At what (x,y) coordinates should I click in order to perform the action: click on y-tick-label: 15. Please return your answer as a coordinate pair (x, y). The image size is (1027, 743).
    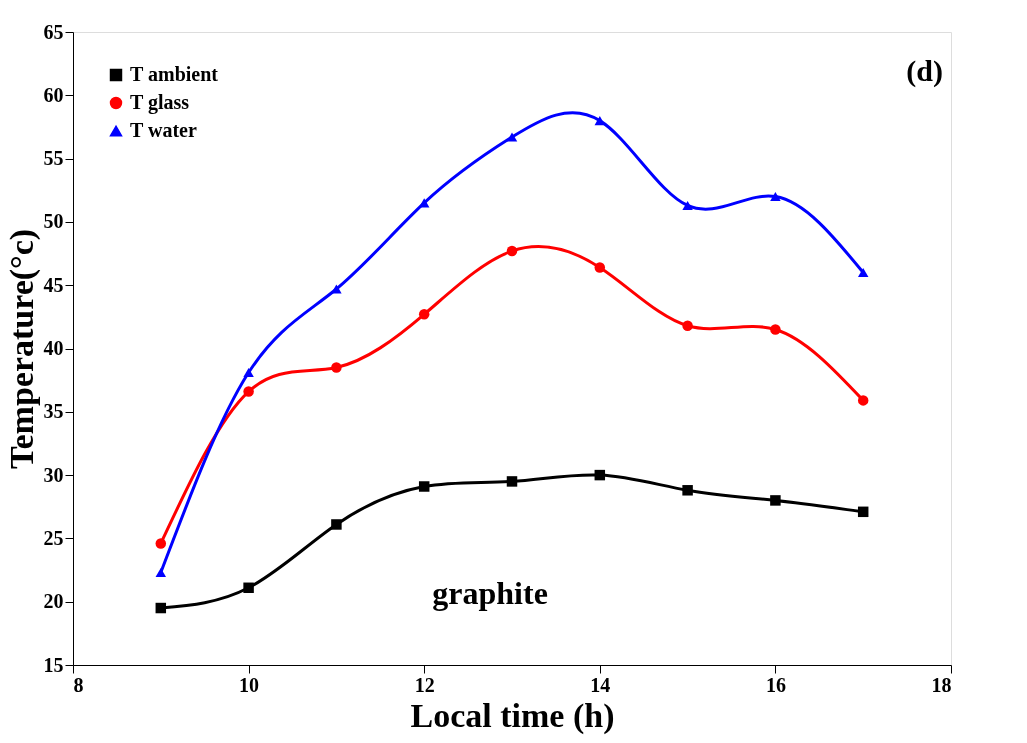
    Looking at the image, I should click on (53, 664).